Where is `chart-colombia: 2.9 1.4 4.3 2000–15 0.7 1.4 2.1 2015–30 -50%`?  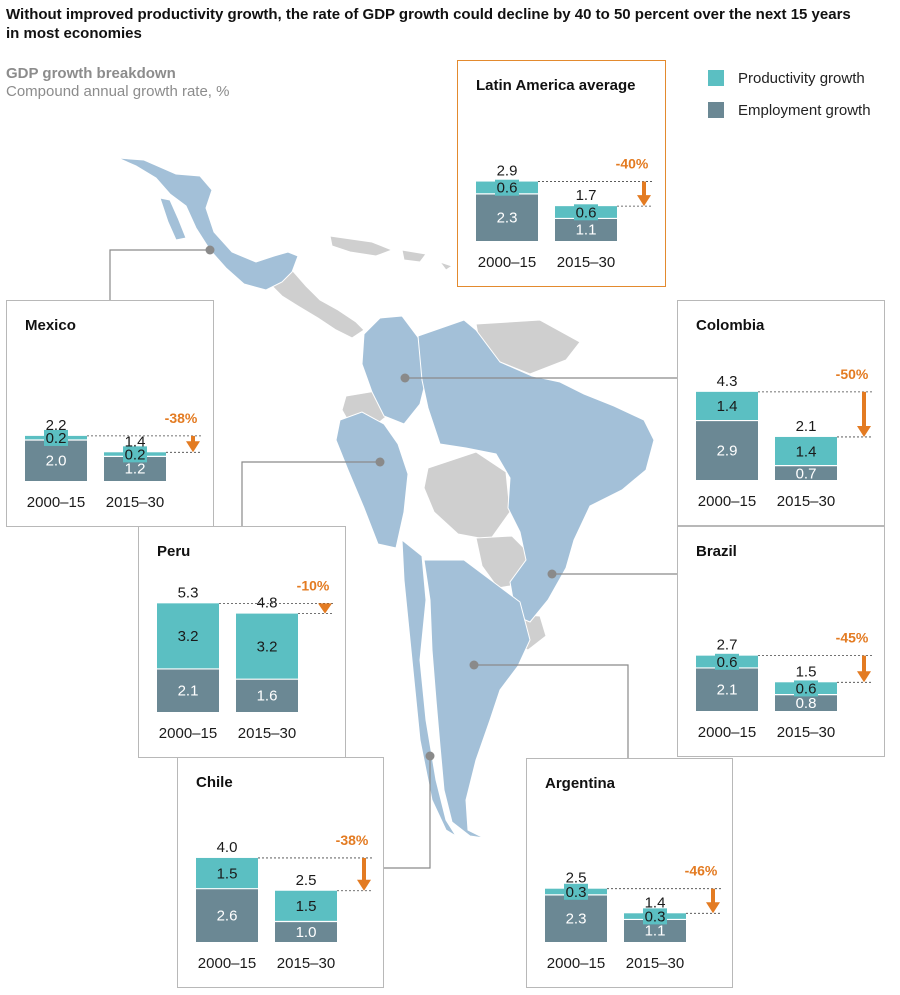
chart-colombia: 2.9 1.4 4.3 2000–15 0.7 1.4 2.1 2015–30 -50% is located at coordinates (784, 438).